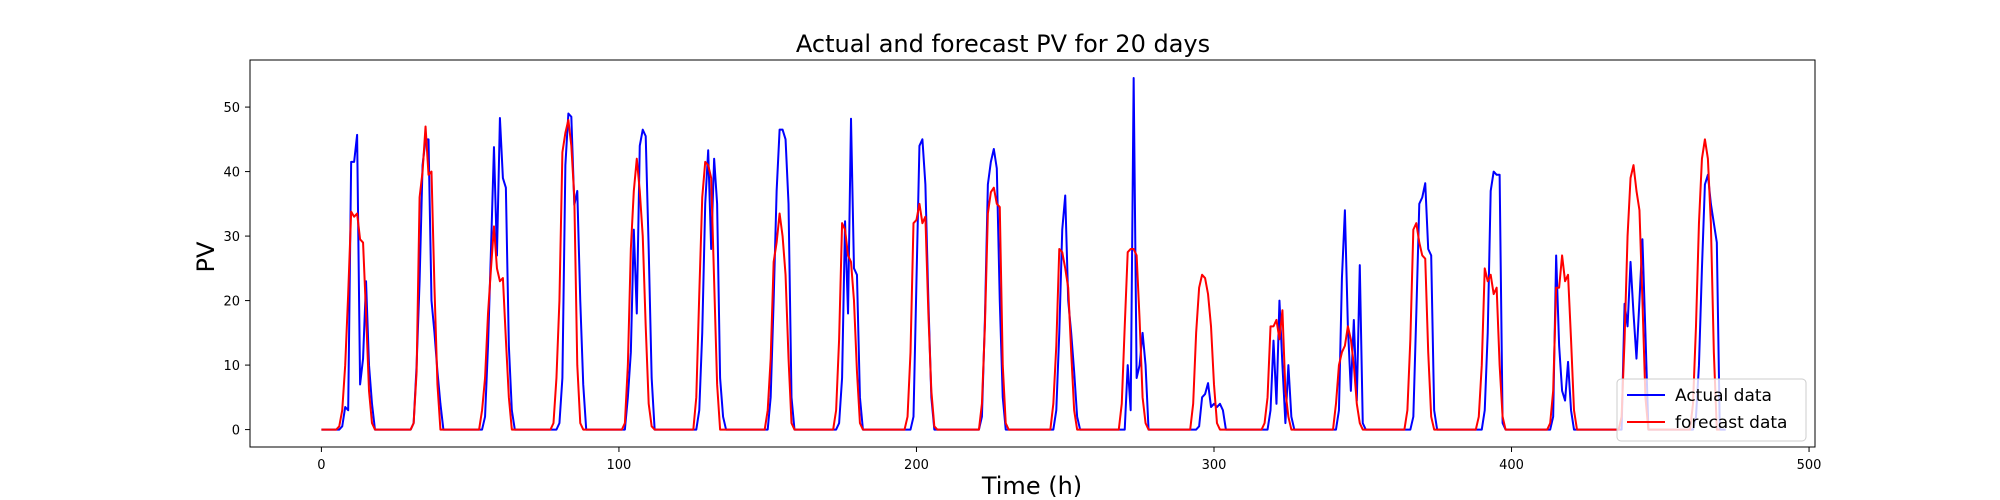  Describe the element at coordinates (236, 431) in the screenshot. I see `y-tick-label: 0` at that location.